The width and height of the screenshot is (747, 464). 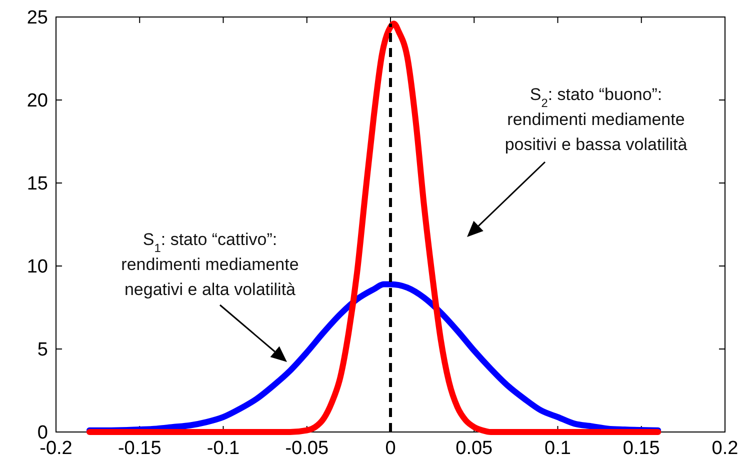 What do you see at coordinates (474, 448) in the screenshot?
I see `x-tick-label: 0.05` at bounding box center [474, 448].